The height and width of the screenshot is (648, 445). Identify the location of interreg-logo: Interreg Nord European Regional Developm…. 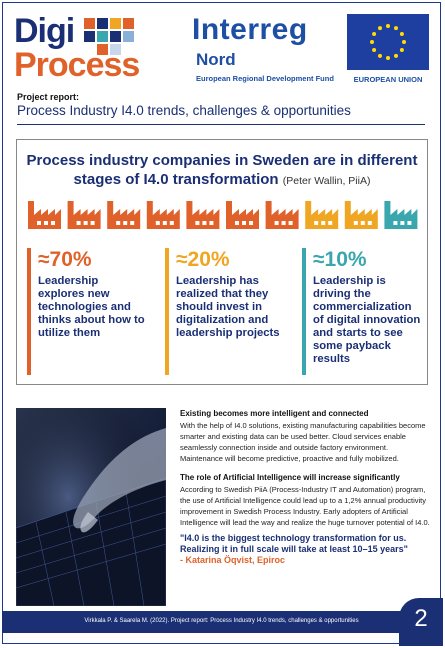
(266, 50).